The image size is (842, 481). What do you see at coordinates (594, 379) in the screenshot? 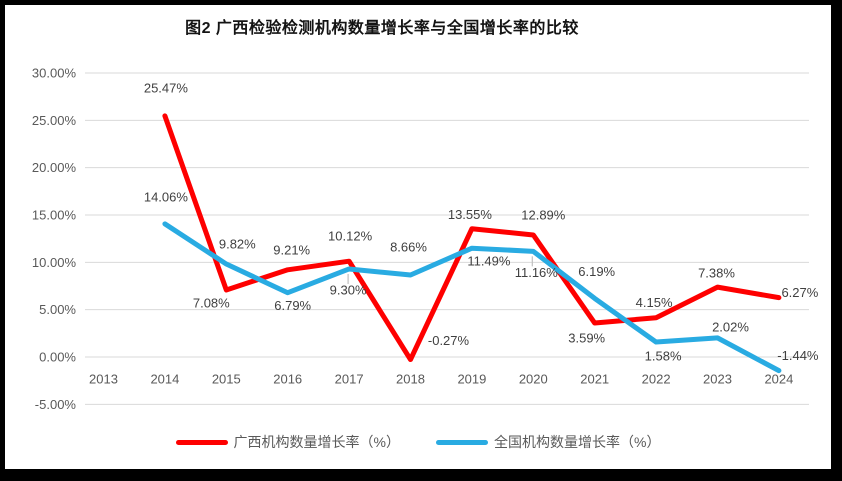
I see `x-tick-label: 2021` at bounding box center [594, 379].